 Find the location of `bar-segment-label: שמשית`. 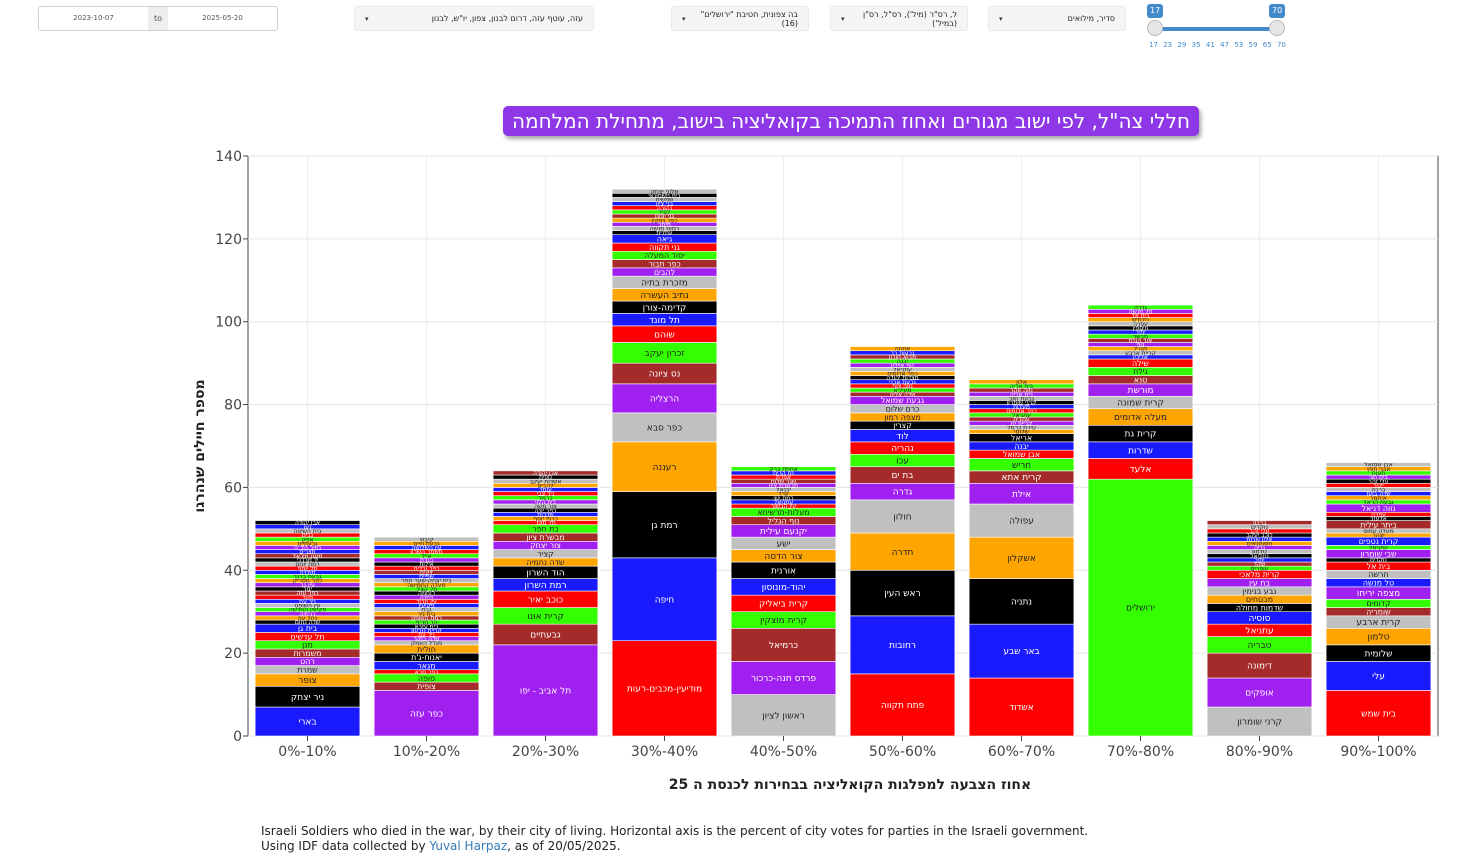

bar-segment-label: שמשית is located at coordinates (665, 200).